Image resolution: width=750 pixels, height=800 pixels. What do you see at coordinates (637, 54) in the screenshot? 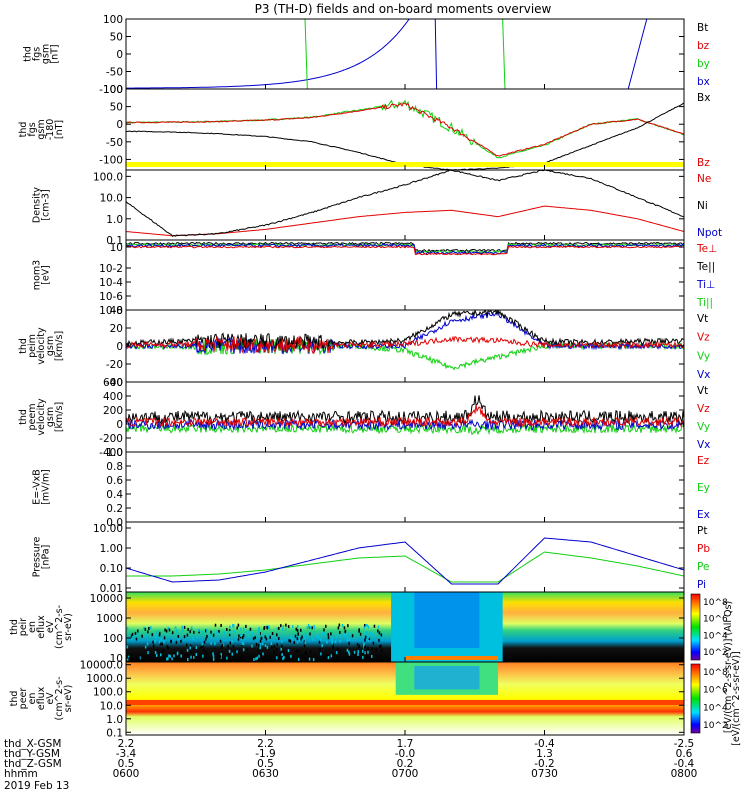
I see `series-bx-c` at bounding box center [637, 54].